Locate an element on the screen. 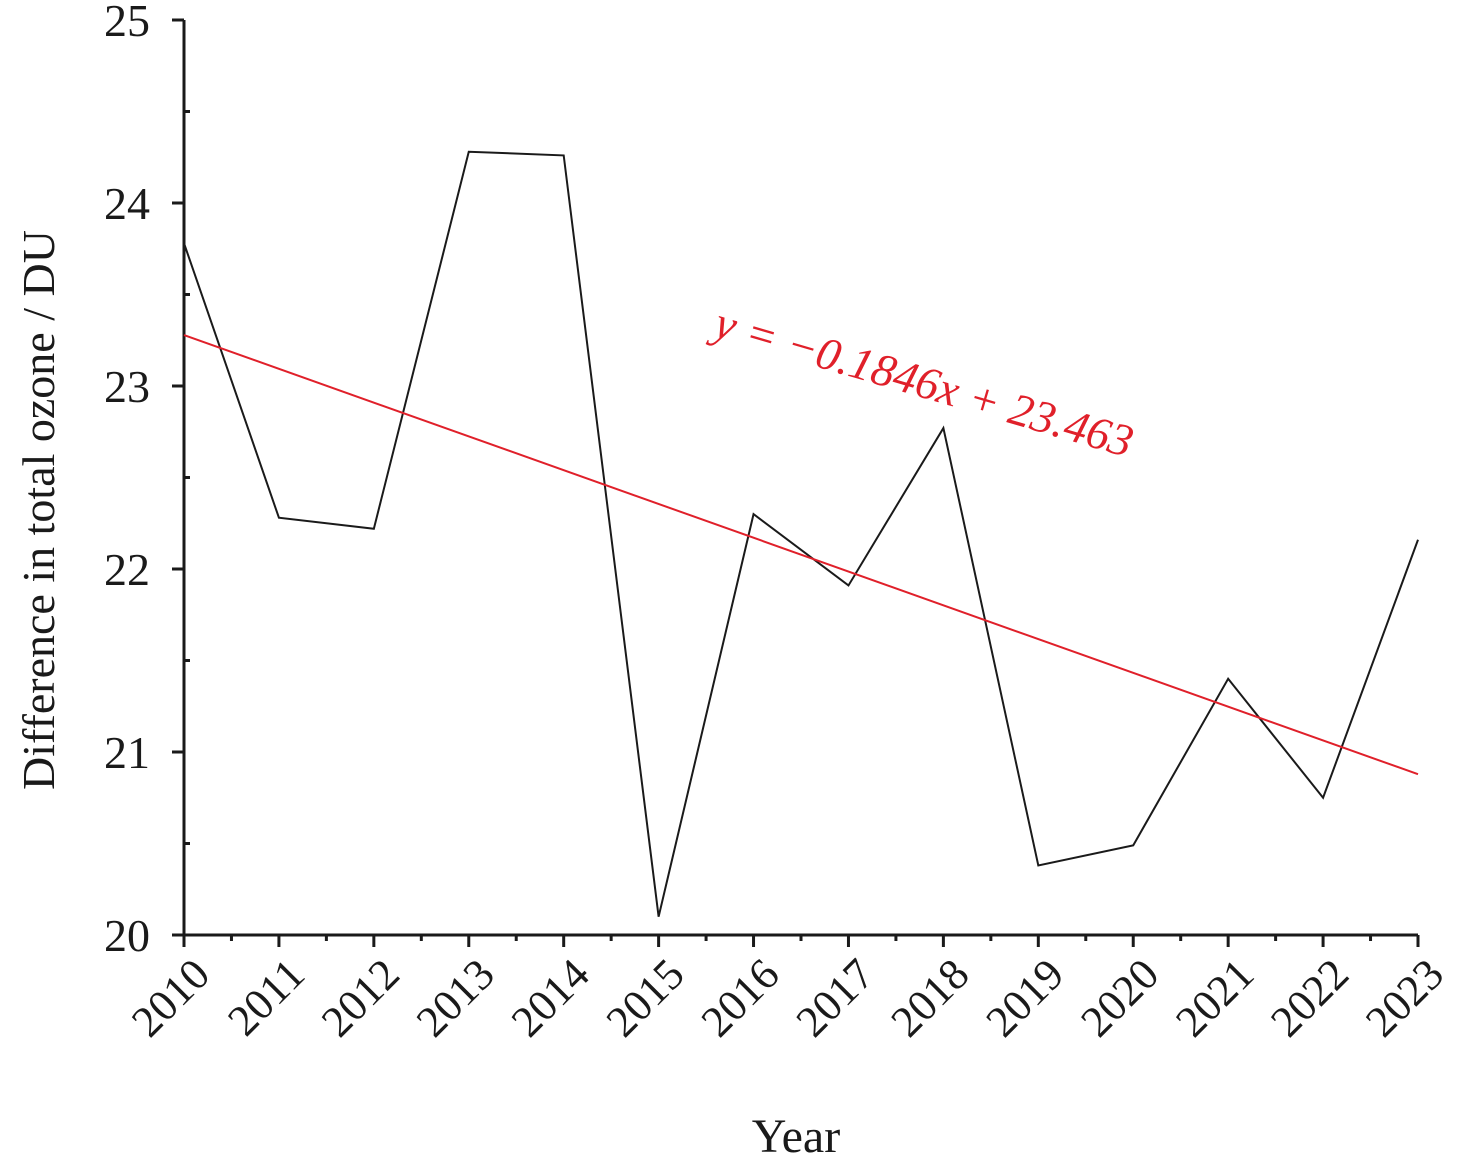  x-tick-label: 2022 is located at coordinates (1309, 997).